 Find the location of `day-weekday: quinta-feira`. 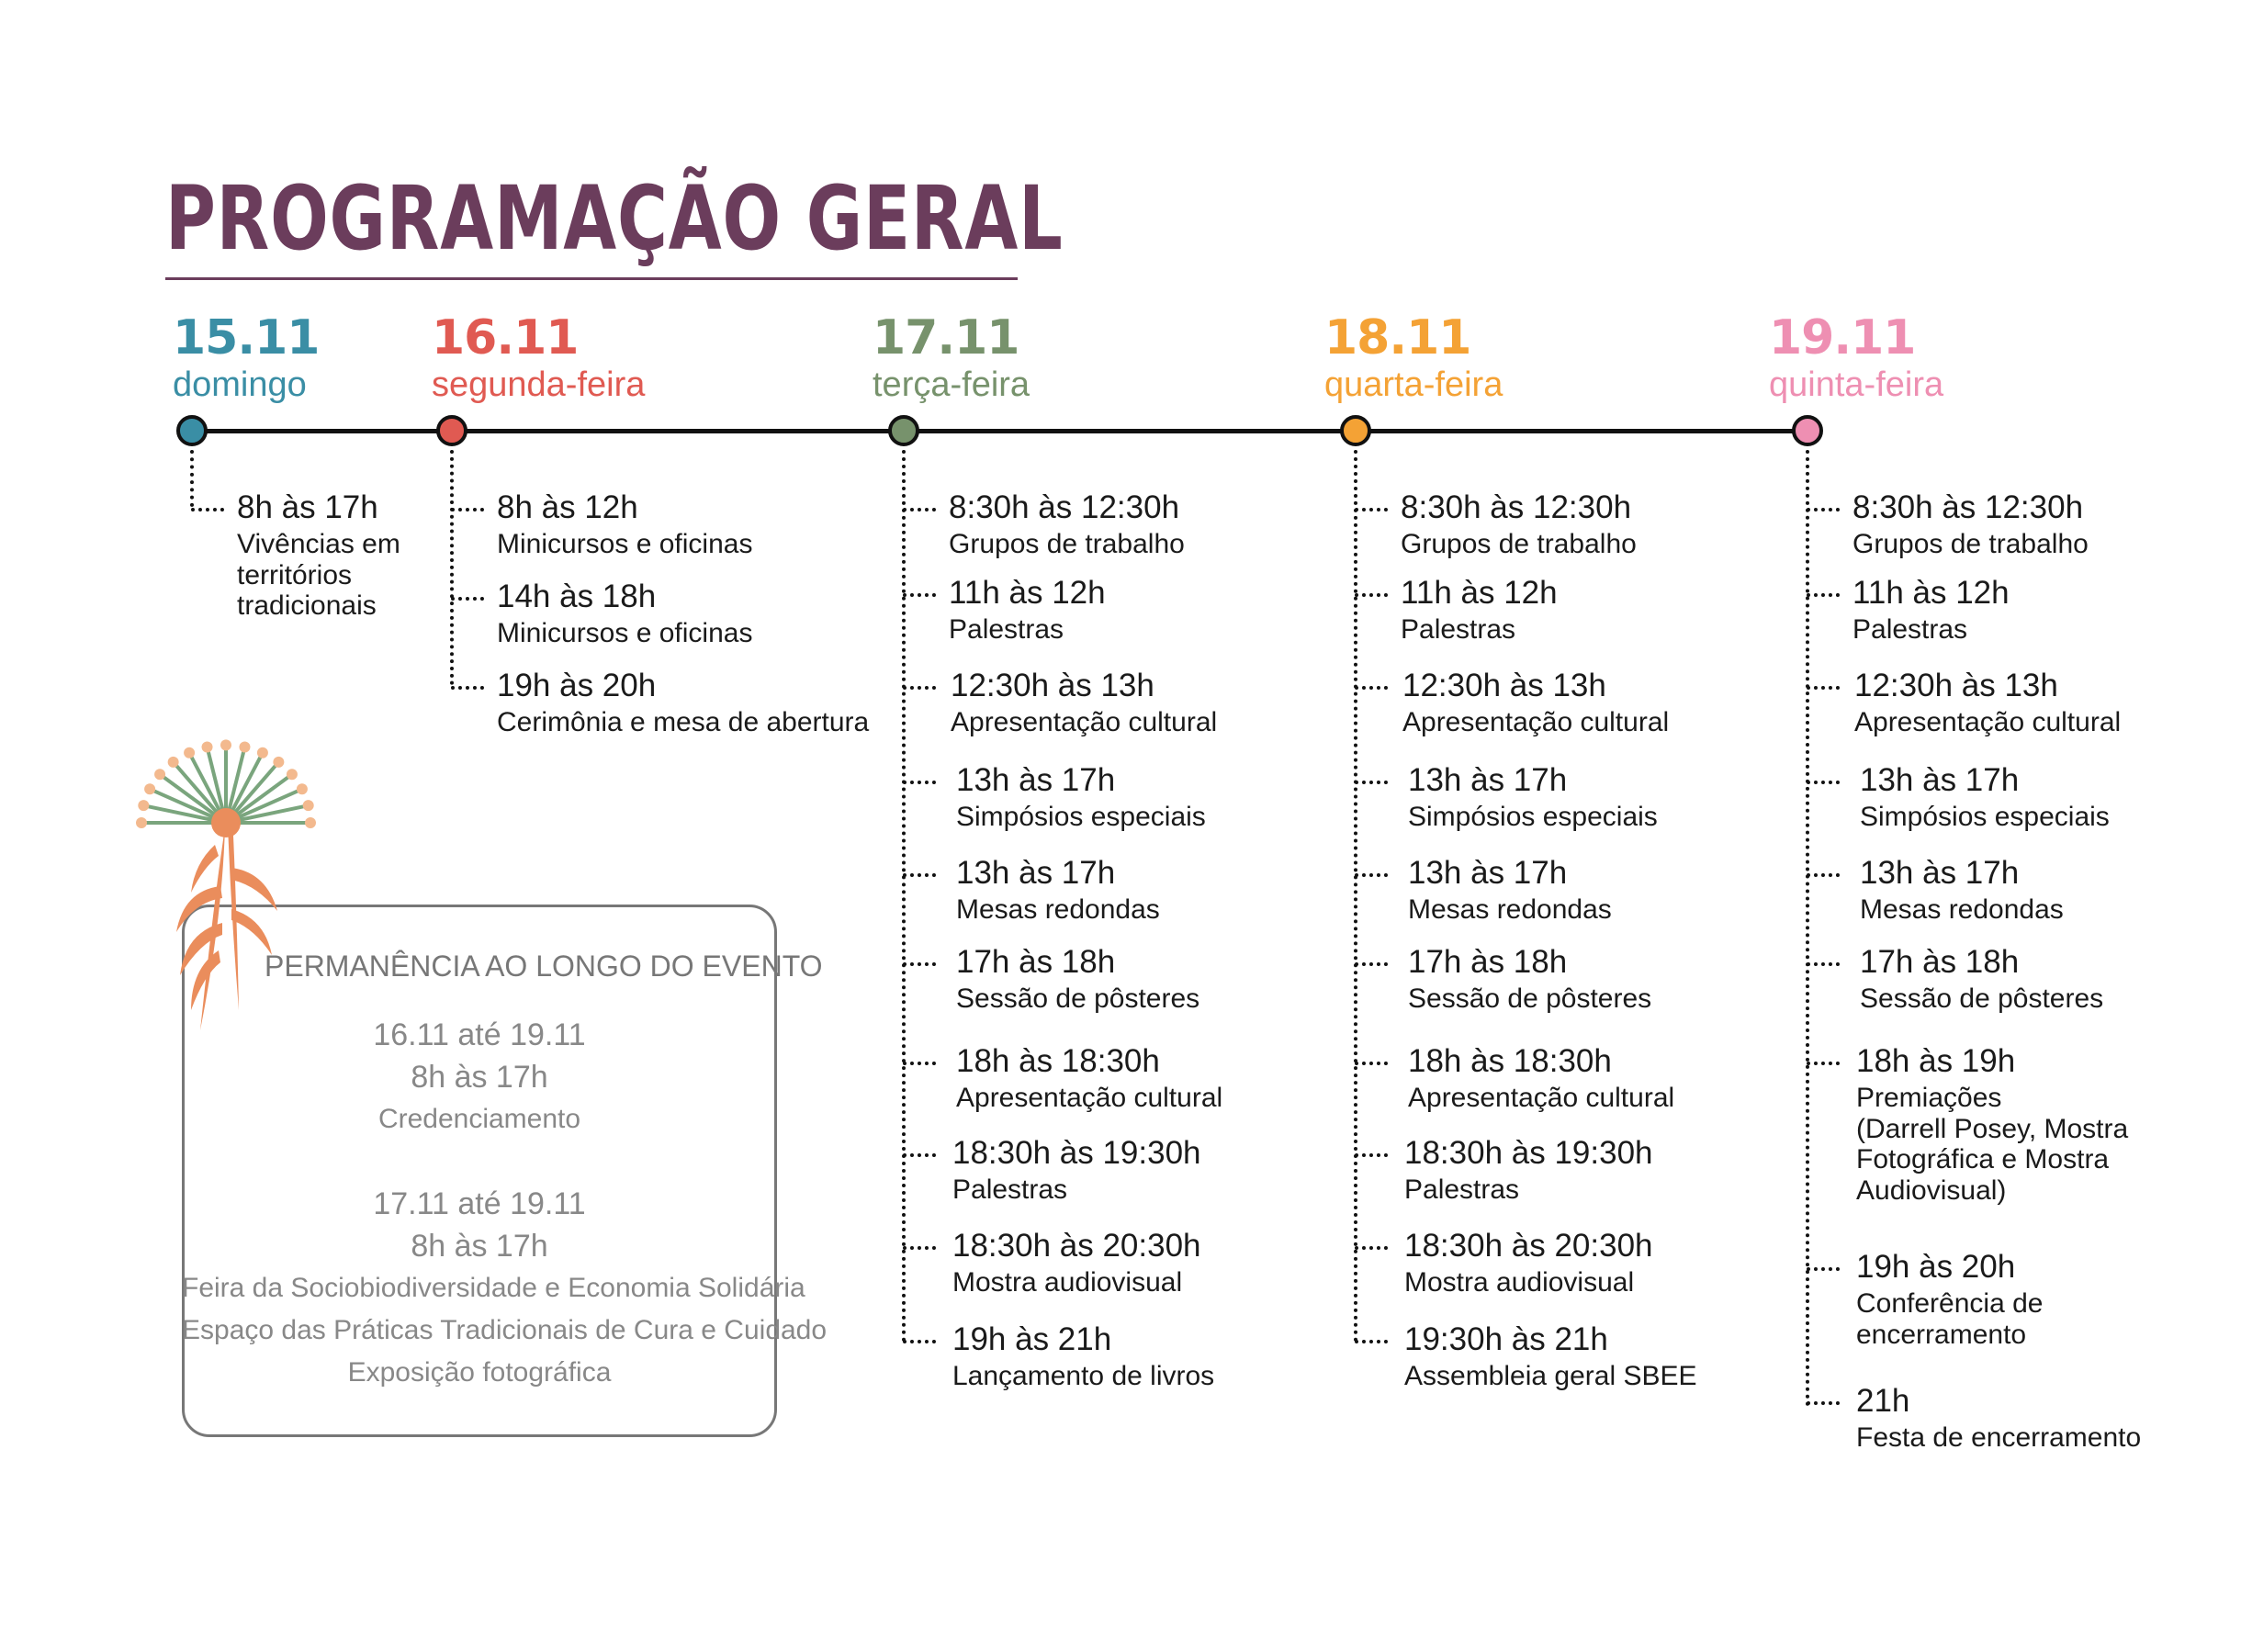

day-weekday: quinta-feira is located at coordinates (1856, 384).